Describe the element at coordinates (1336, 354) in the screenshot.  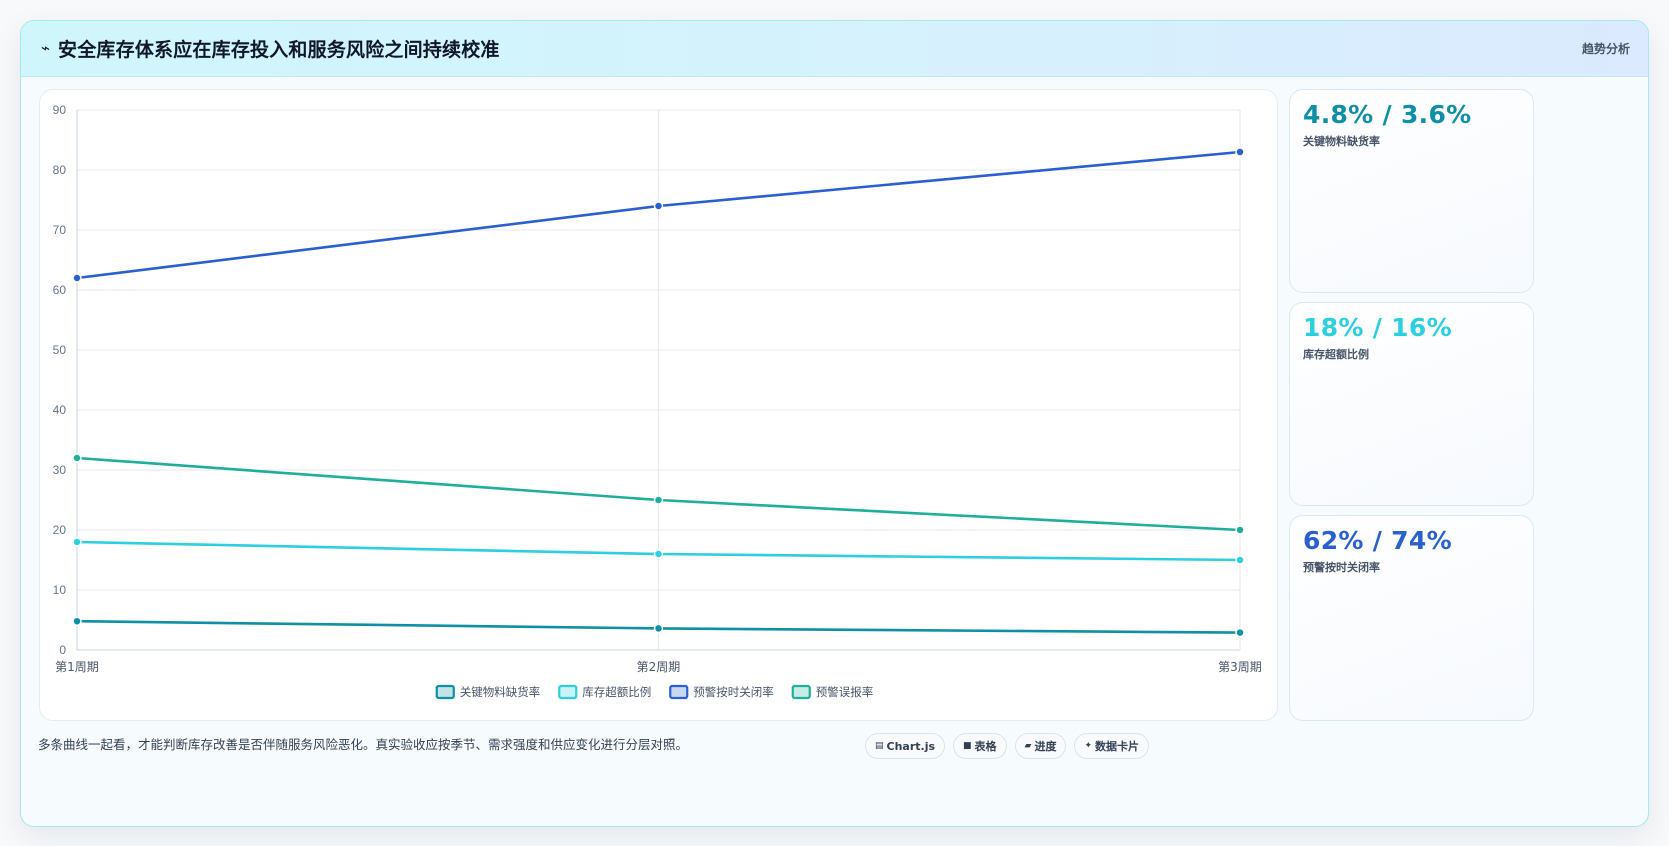
I see `kpi-label: 库存超额比例` at that location.